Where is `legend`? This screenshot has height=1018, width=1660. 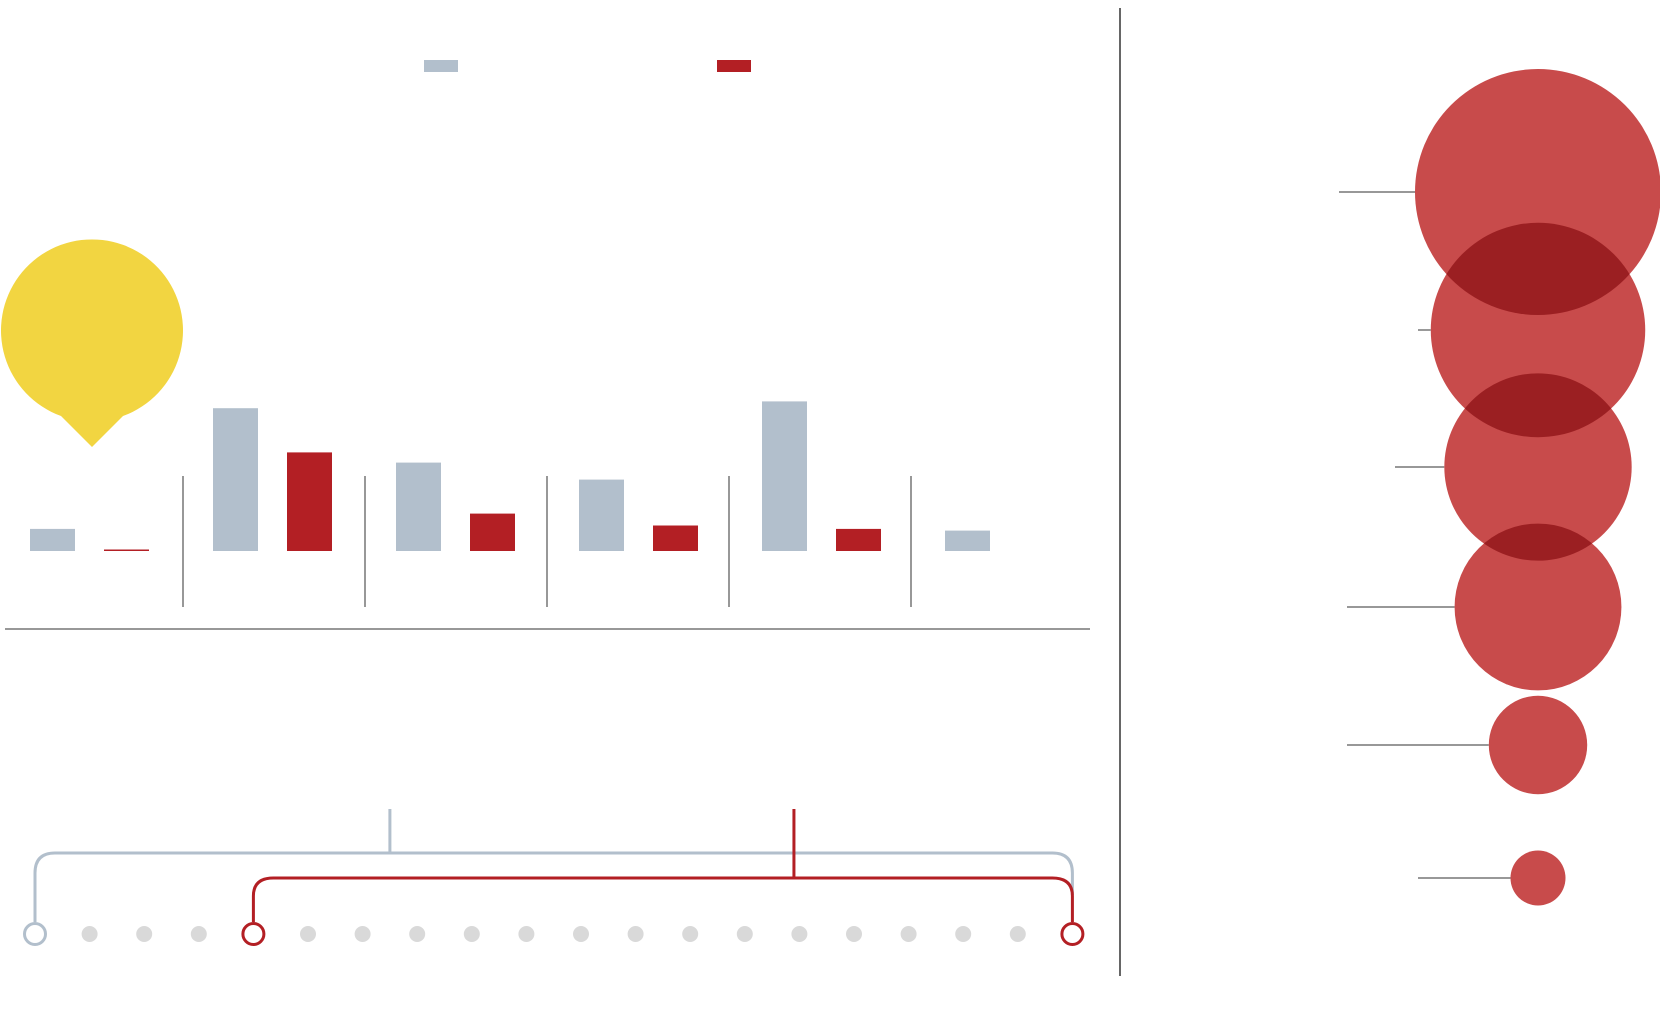 legend is located at coordinates (587, 66).